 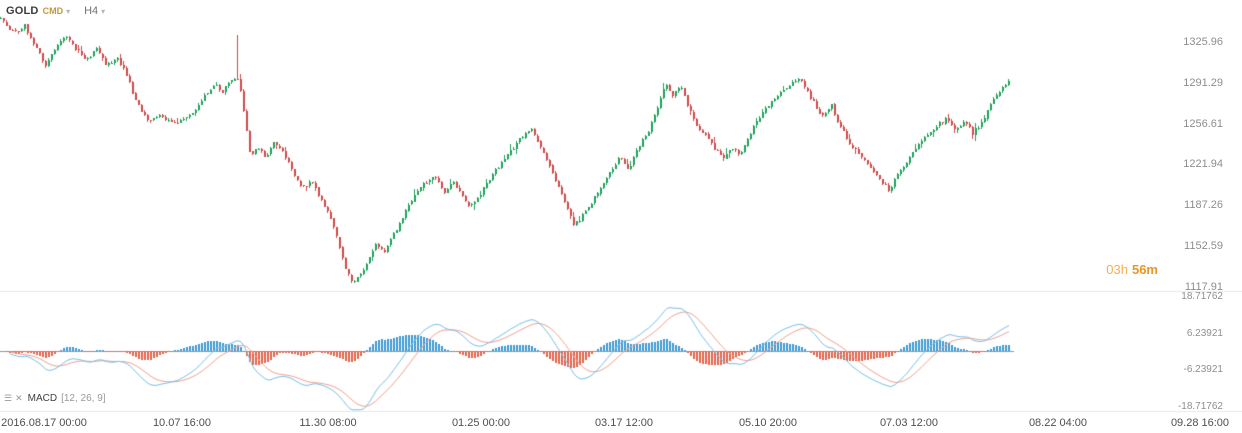 What do you see at coordinates (1200, 423) in the screenshot?
I see `time-axis-label: 09.28 16:00` at bounding box center [1200, 423].